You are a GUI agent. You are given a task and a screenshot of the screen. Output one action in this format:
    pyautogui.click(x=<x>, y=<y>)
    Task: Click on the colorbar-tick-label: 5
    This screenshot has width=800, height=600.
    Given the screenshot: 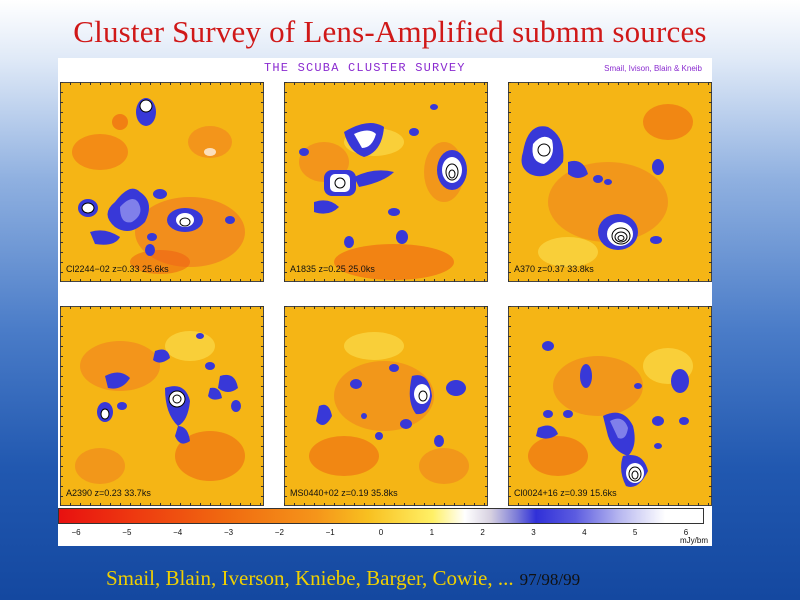 What is the action you would take?
    pyautogui.click(x=635, y=532)
    